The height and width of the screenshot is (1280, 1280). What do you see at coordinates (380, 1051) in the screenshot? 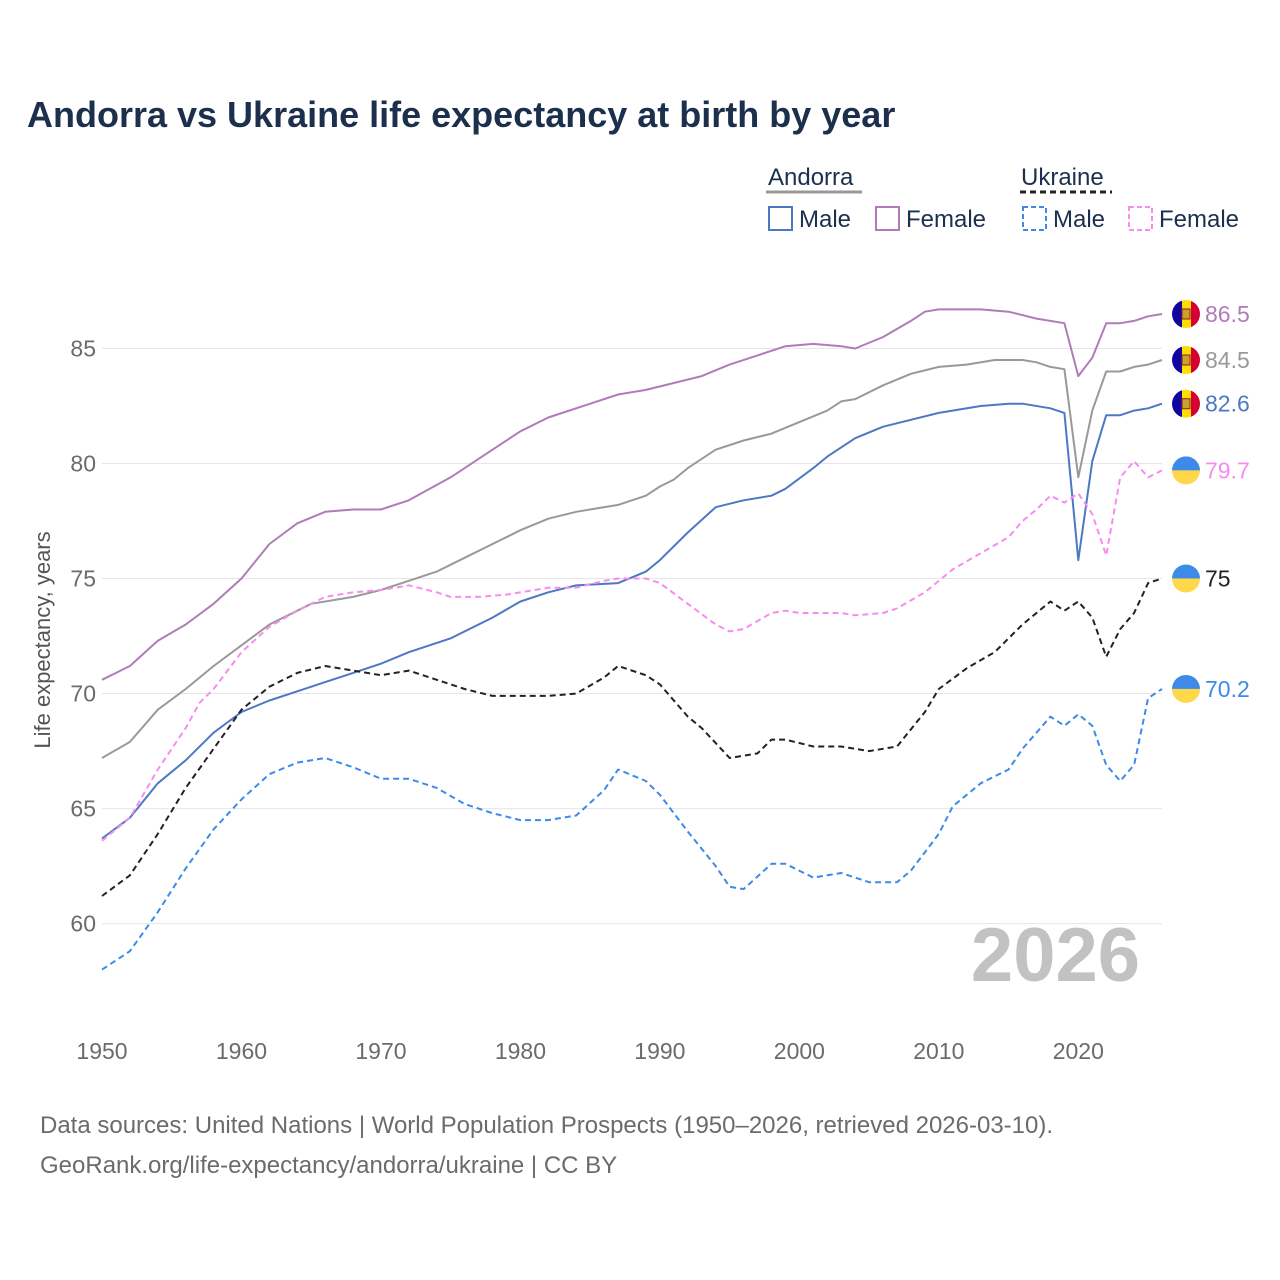
I see `x-tick-label: 1970` at bounding box center [380, 1051].